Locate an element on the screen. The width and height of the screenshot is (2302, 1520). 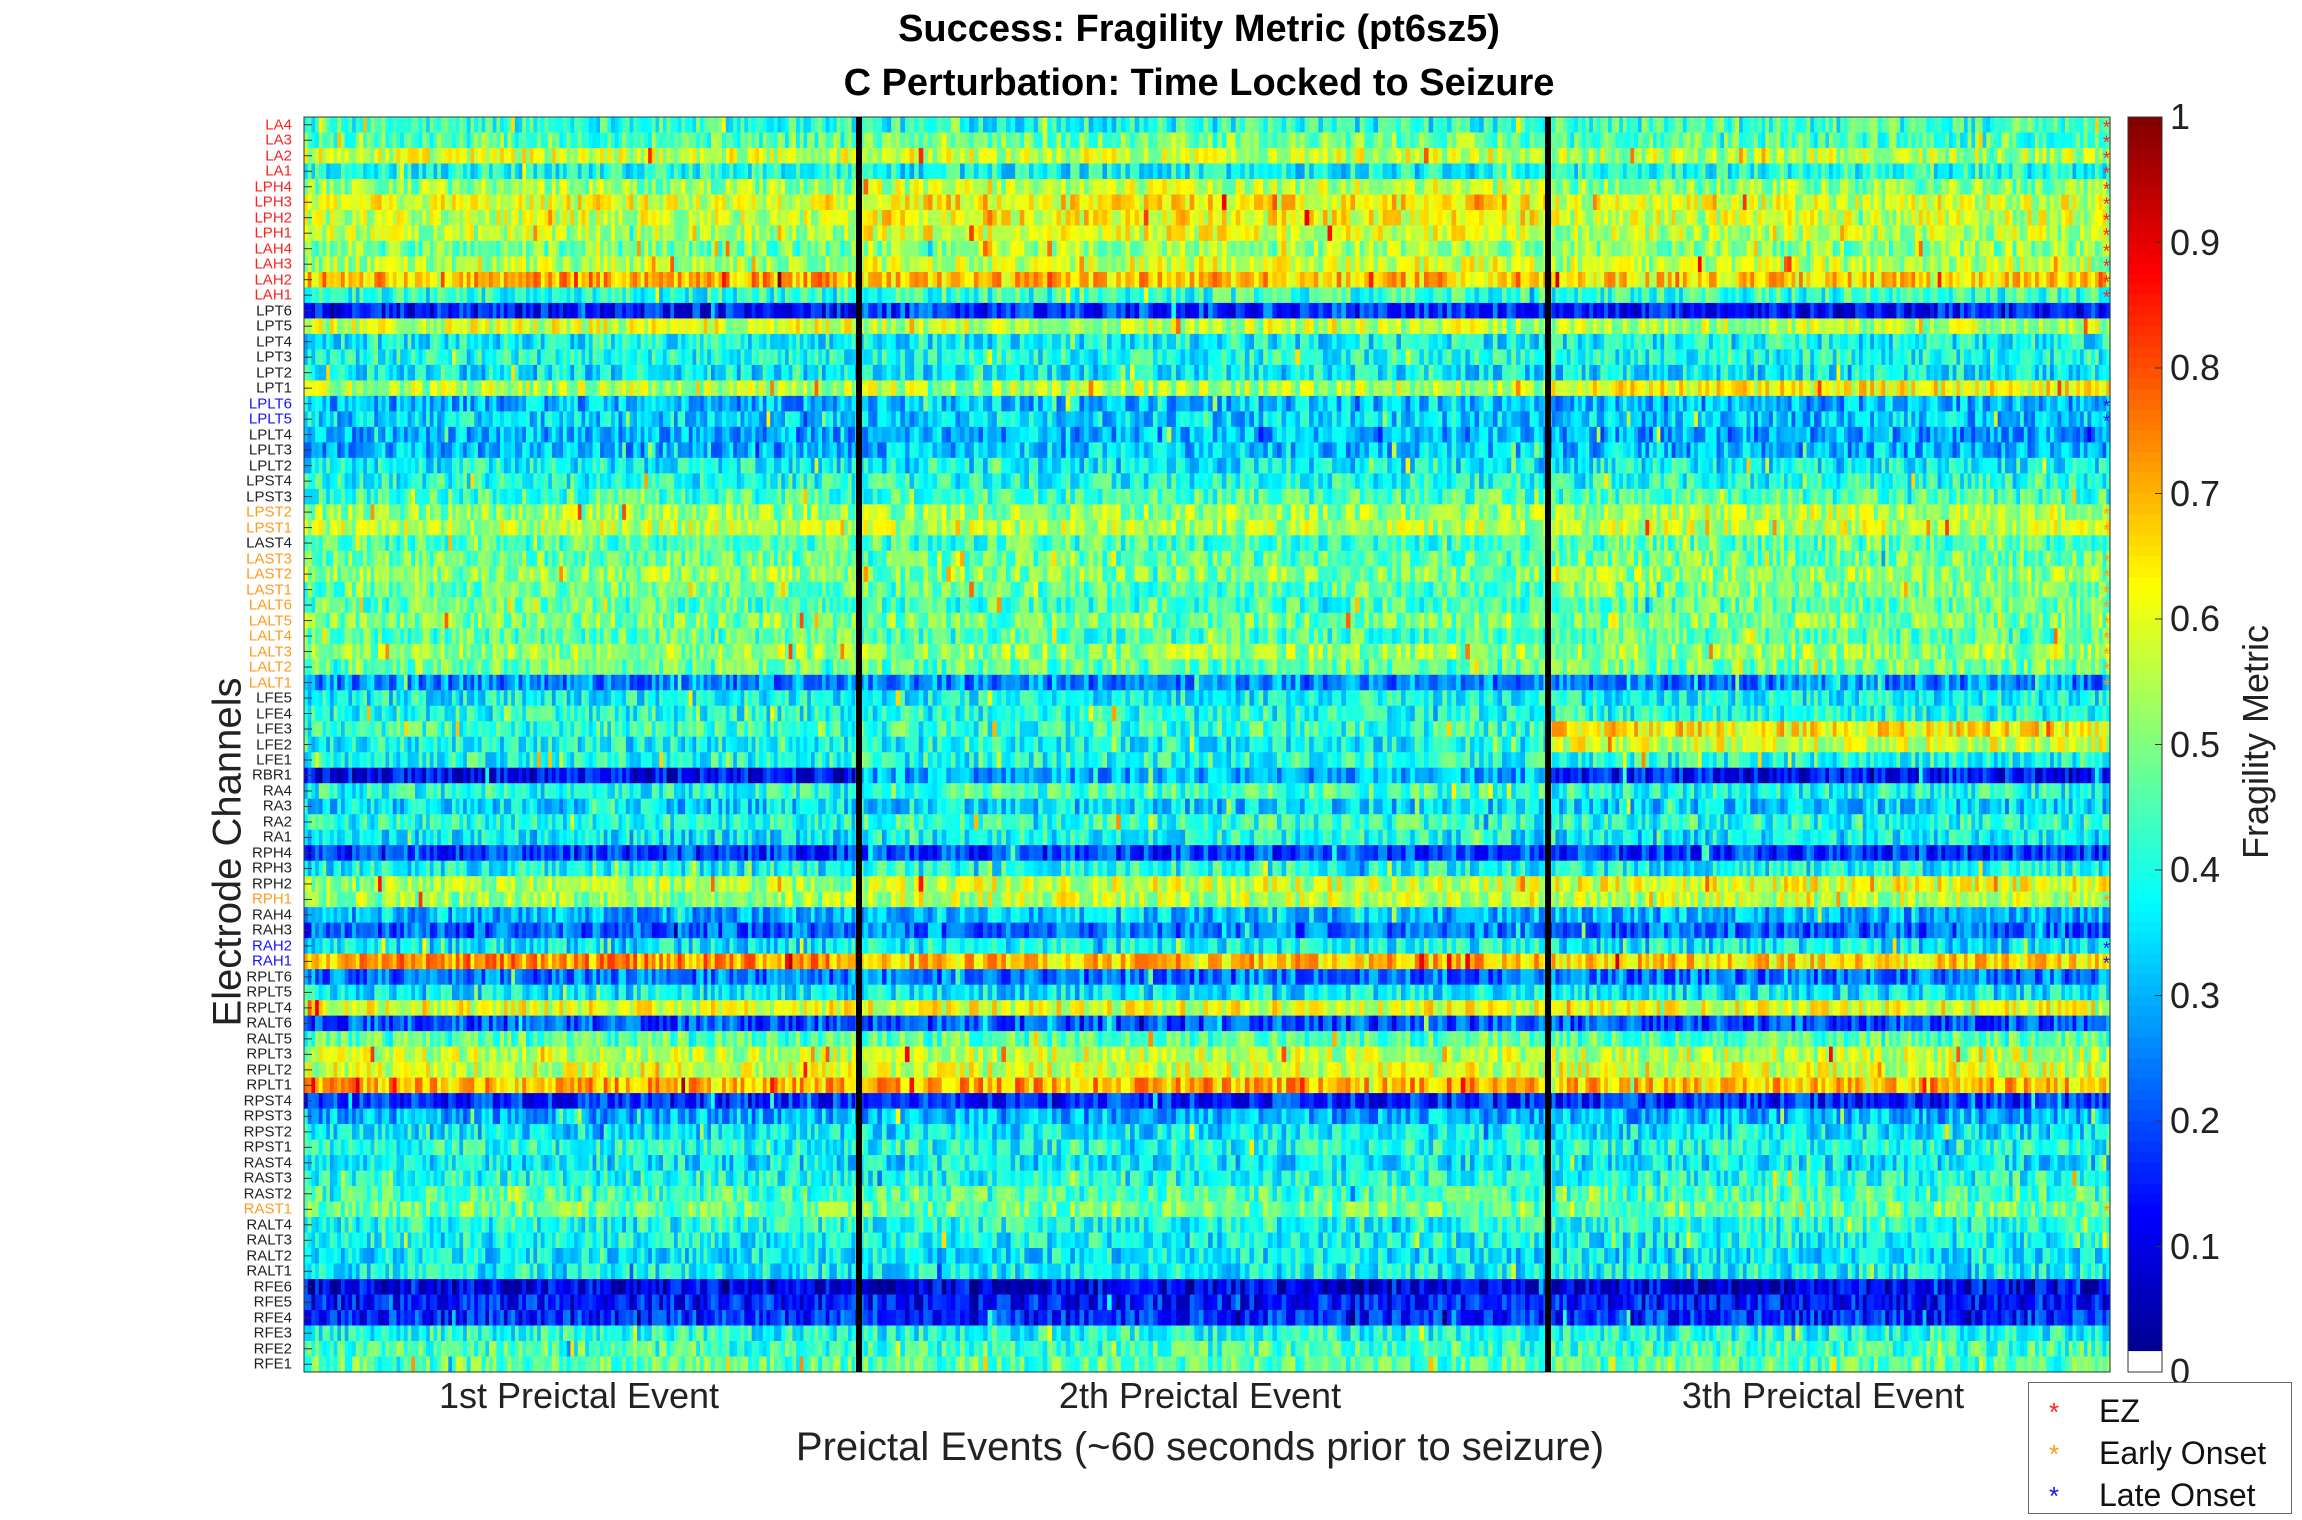
colorbar-tick-label: 0.6 is located at coordinates (2195, 619).